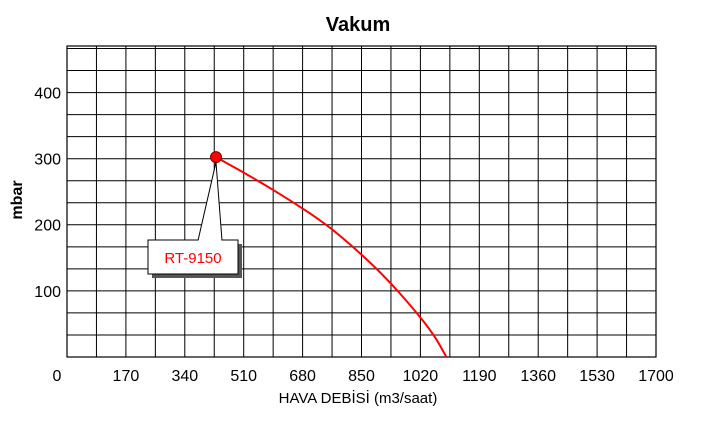  Describe the element at coordinates (479, 376) in the screenshot. I see `x-tick-label: 1190` at that location.